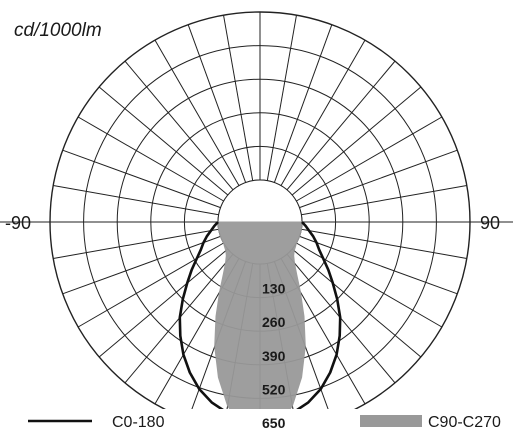 The width and height of the screenshot is (513, 430). I want to click on legend-label-c0-180: C0-180, so click(138, 422).